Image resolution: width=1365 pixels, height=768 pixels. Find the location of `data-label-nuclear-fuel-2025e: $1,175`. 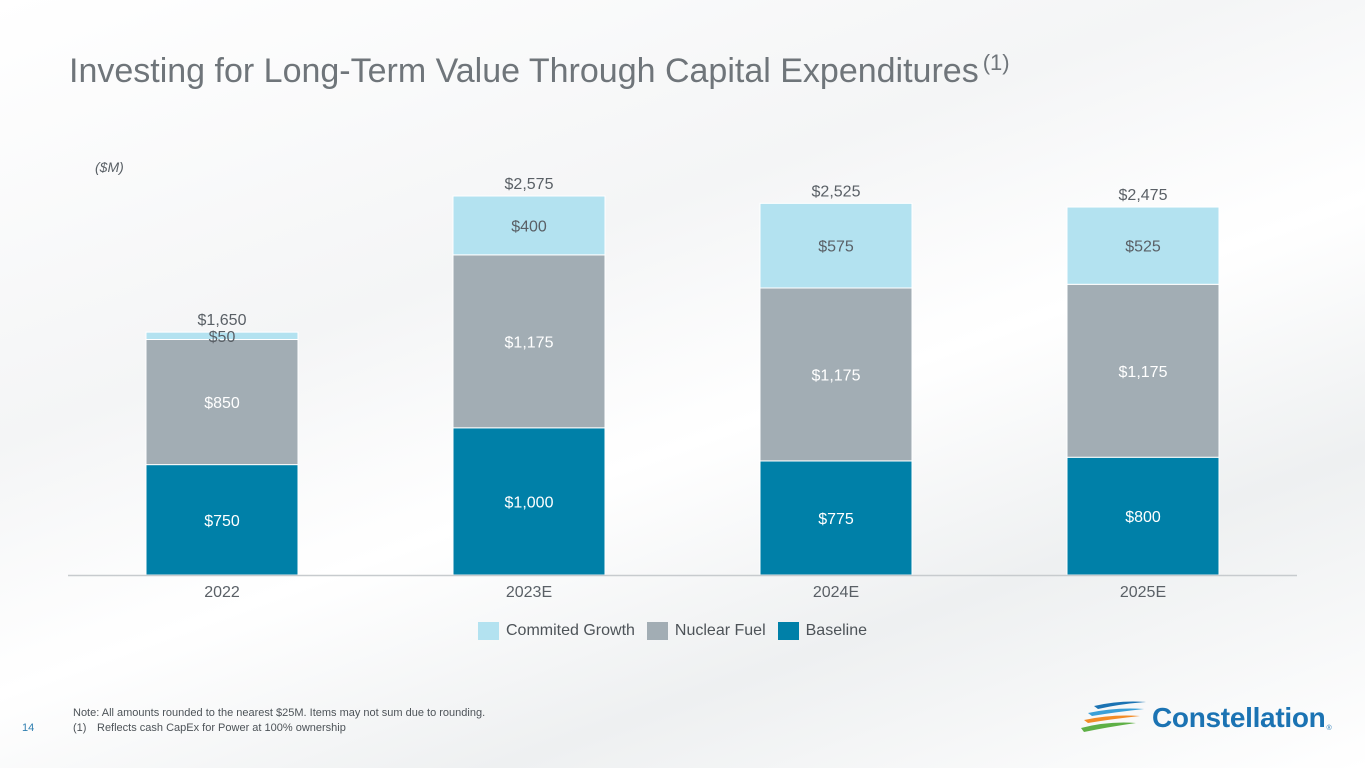

data-label-nuclear-fuel-2025e: $1,175 is located at coordinates (1143, 372).